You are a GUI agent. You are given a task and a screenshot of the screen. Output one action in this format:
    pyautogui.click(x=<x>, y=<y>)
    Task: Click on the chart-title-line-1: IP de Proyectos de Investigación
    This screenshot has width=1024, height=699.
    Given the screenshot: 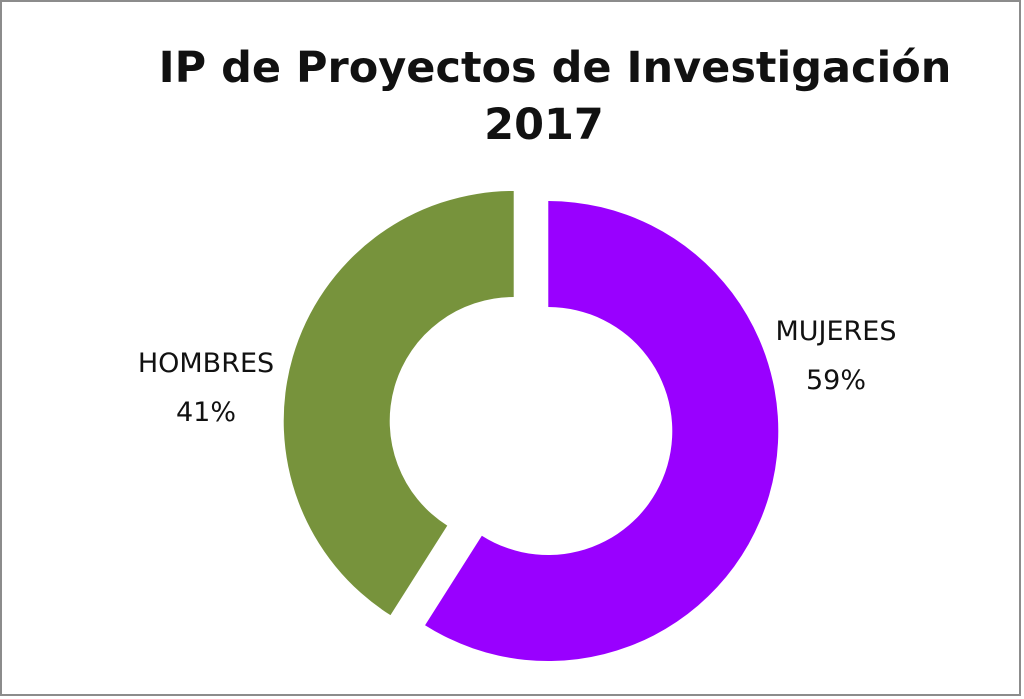 What is the action you would take?
    pyautogui.click(x=555, y=68)
    